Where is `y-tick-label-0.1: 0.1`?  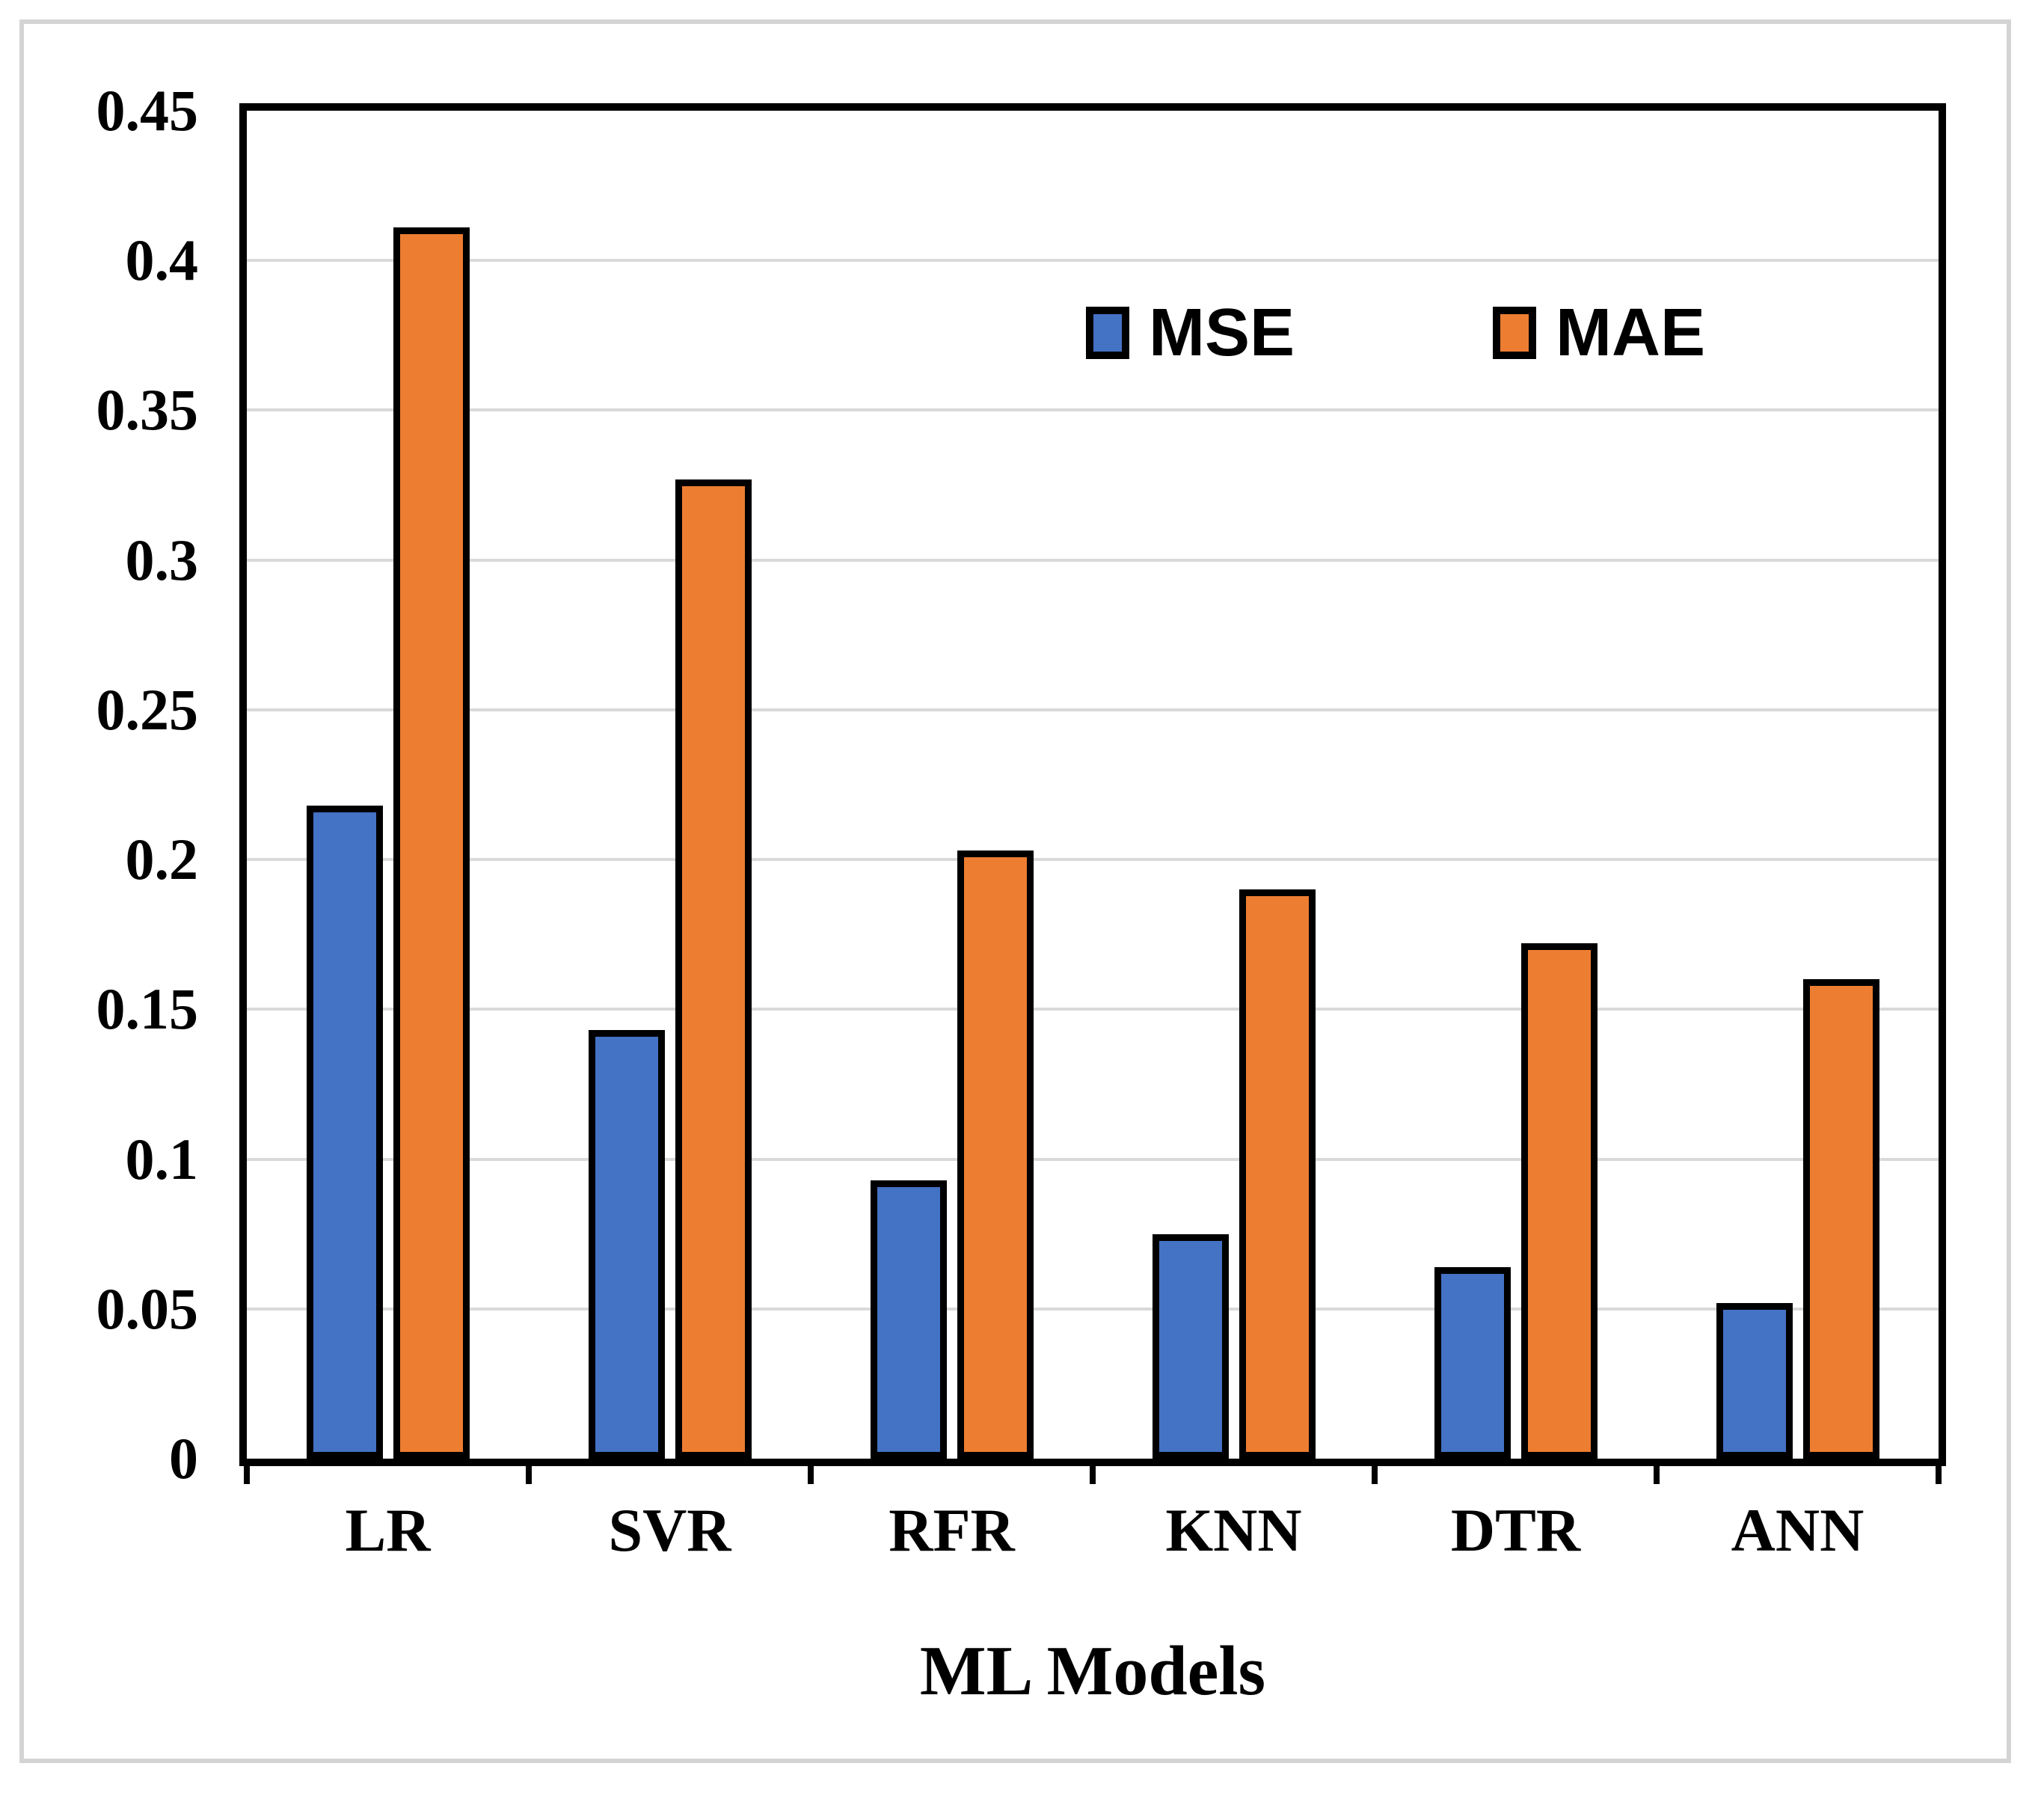 y-tick-label-0.1: 0.1 is located at coordinates (162, 1159).